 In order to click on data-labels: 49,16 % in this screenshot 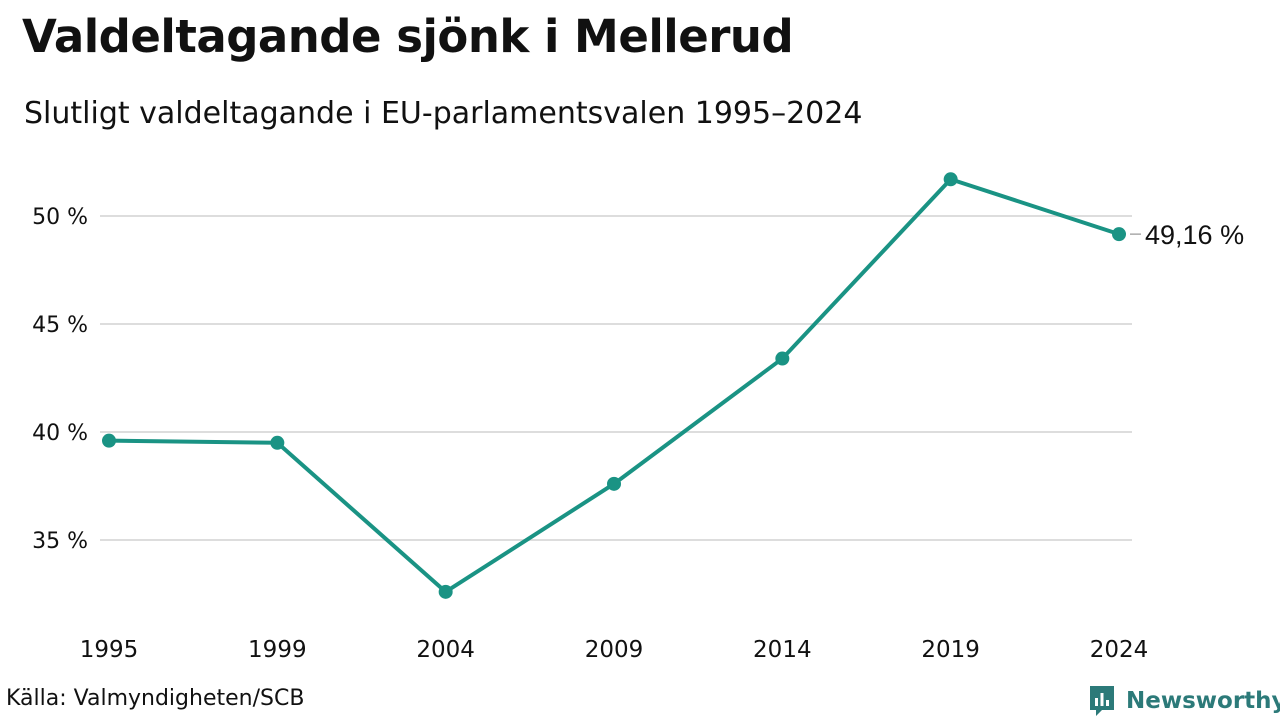, I will do `click(1187, 235)`.